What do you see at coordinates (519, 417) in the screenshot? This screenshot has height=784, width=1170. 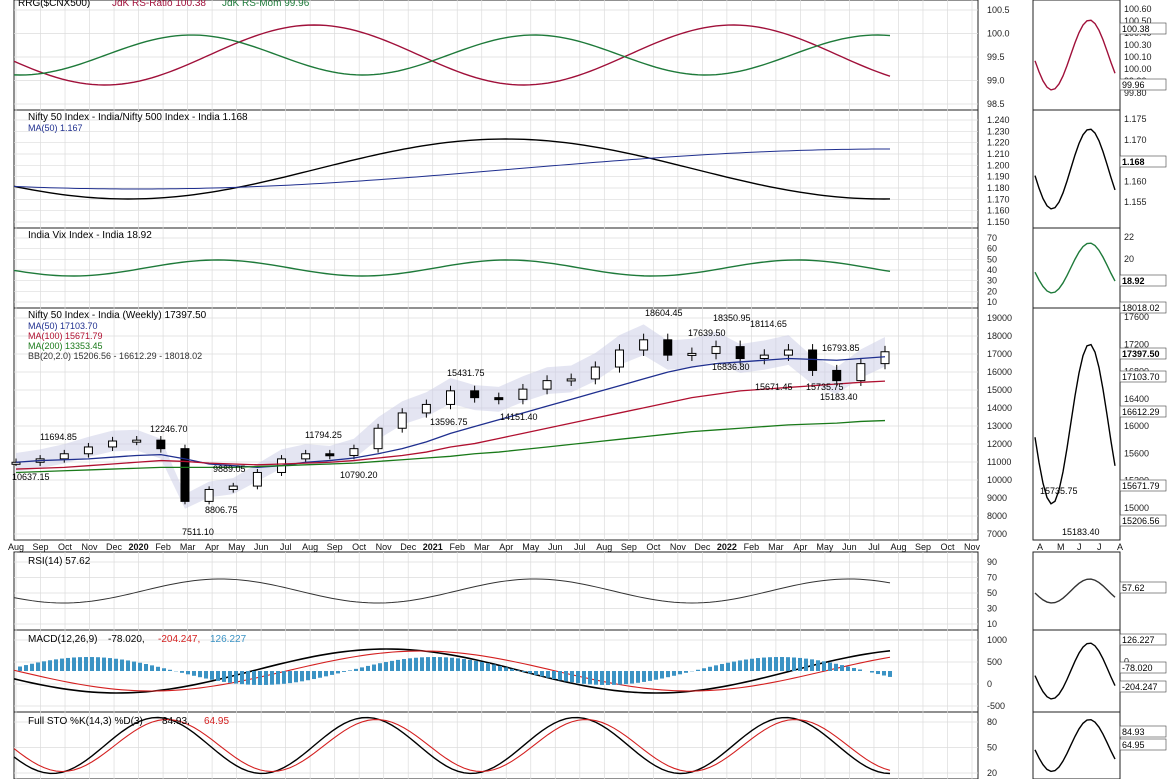 I see `price-annotation-10: 14151.40` at bounding box center [519, 417].